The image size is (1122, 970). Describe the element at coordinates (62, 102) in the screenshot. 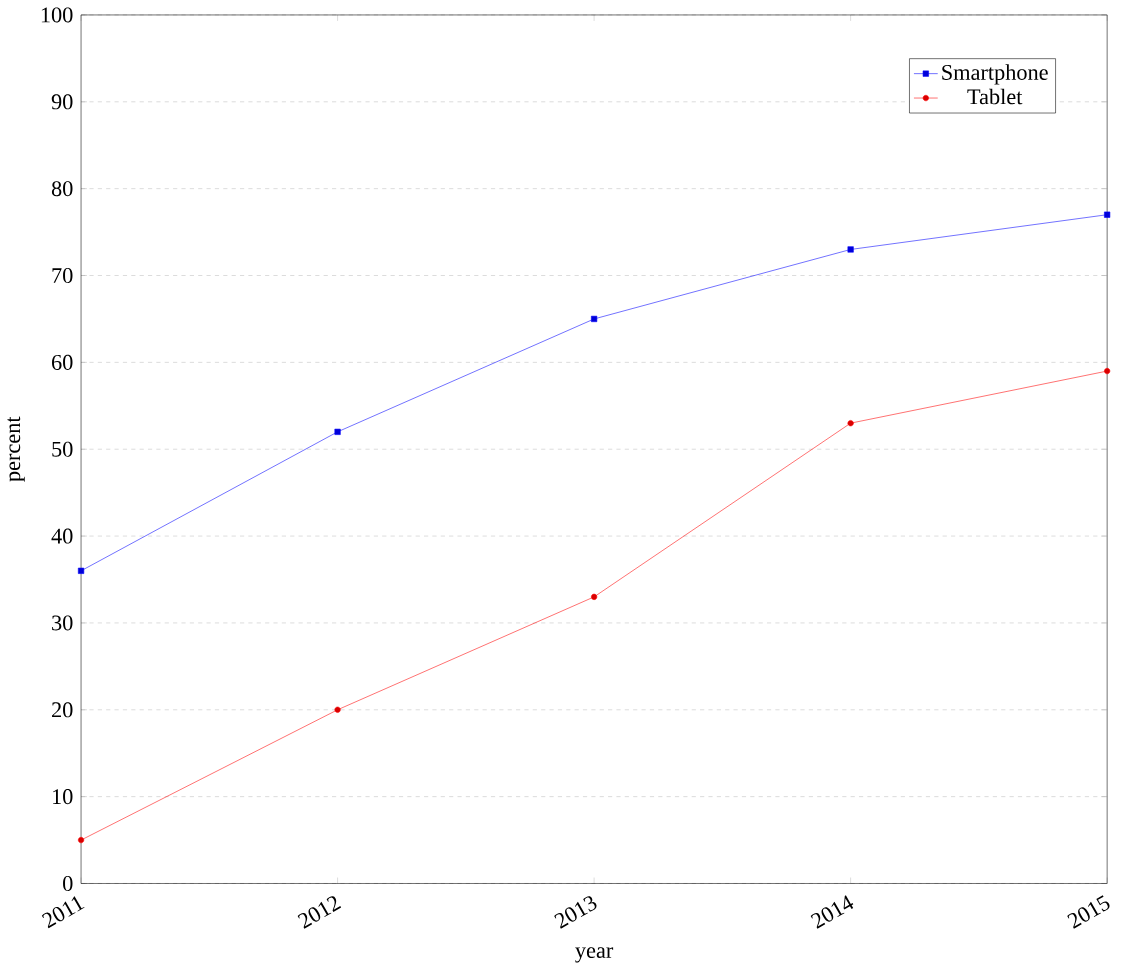

I see `y-tick-label: 90` at that location.